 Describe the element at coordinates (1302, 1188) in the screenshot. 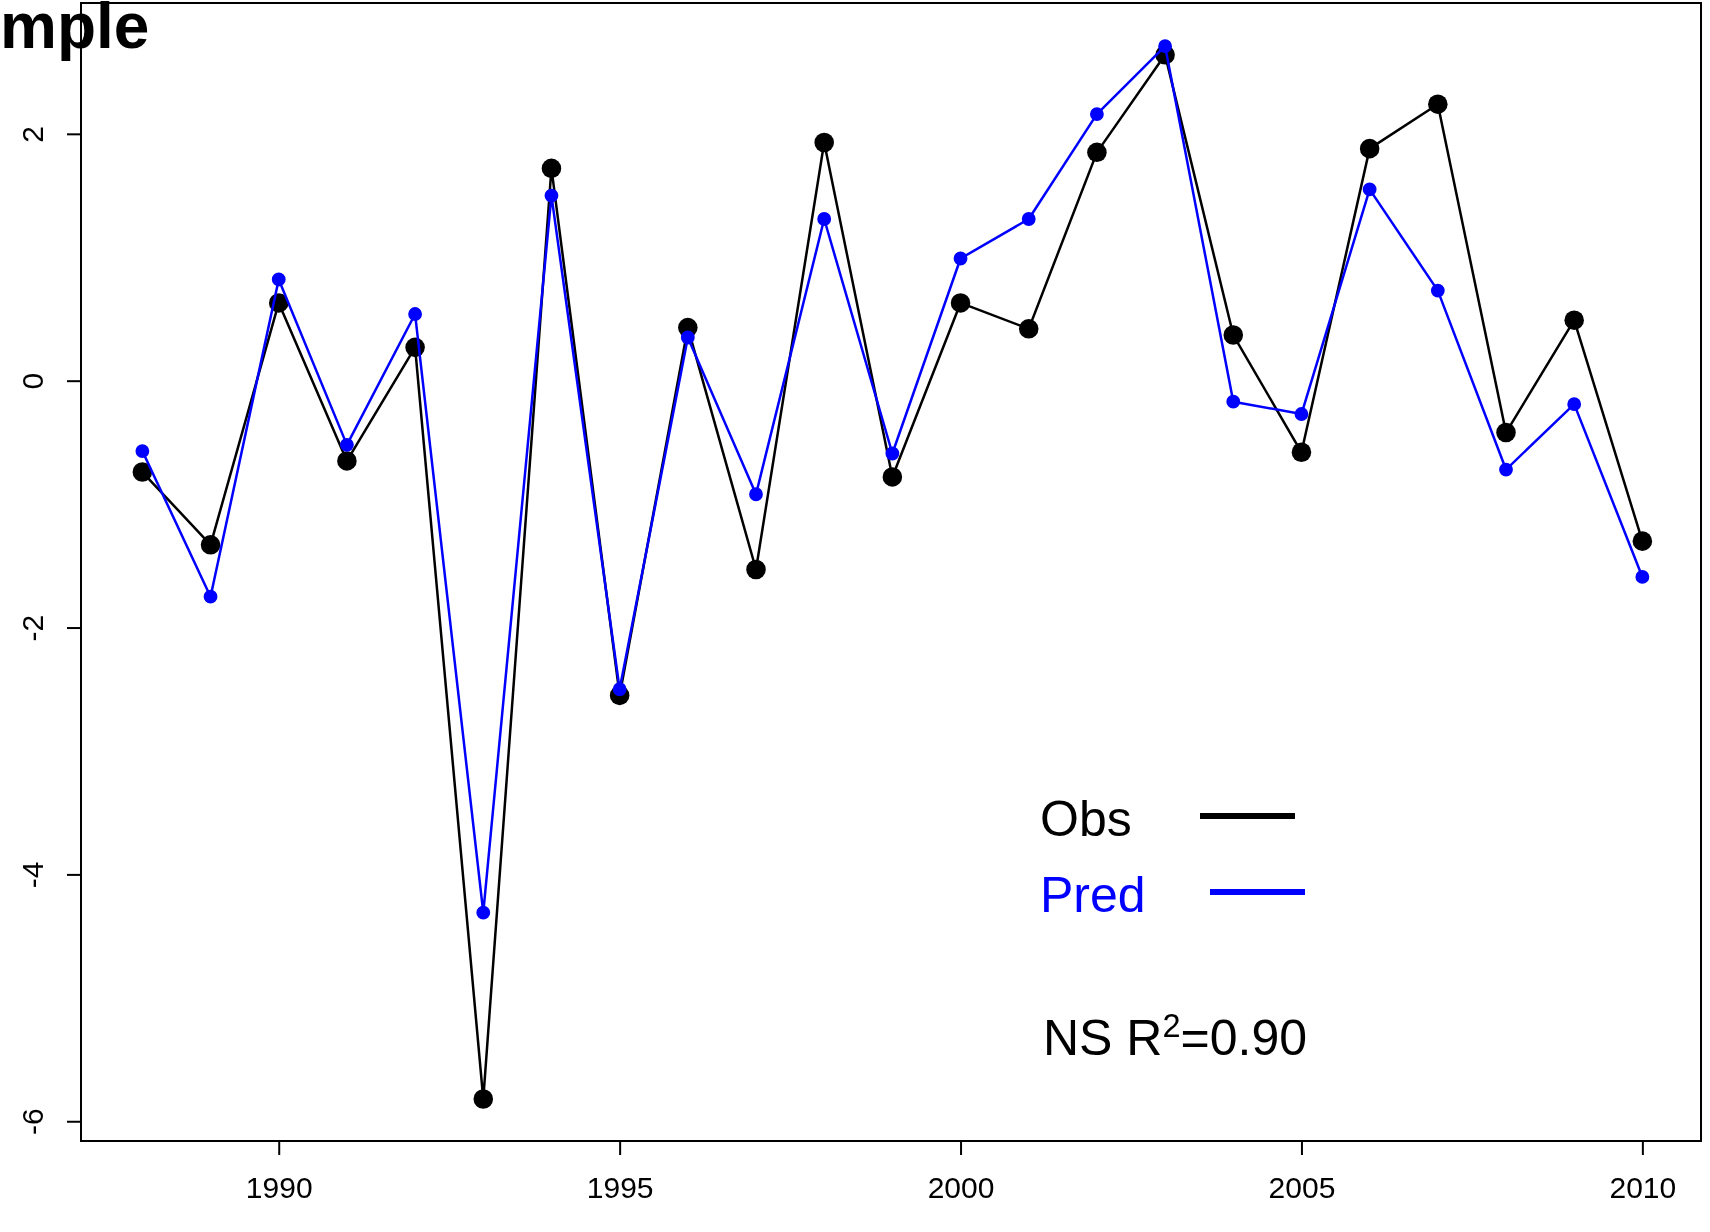

I see `x-tick-label: 2005` at that location.